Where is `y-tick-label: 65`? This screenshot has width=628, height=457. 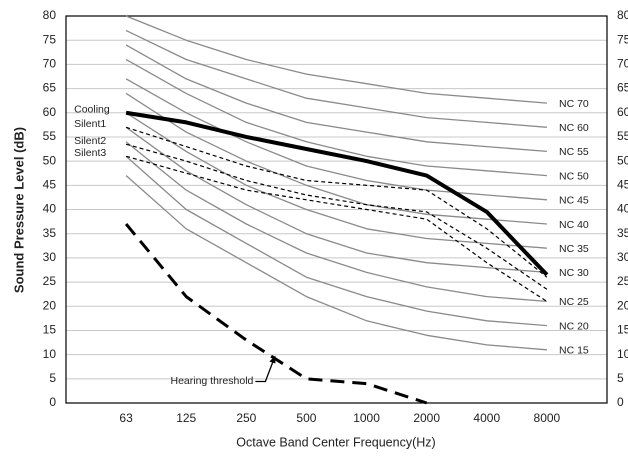 y-tick-label: 65 is located at coordinates (50, 88).